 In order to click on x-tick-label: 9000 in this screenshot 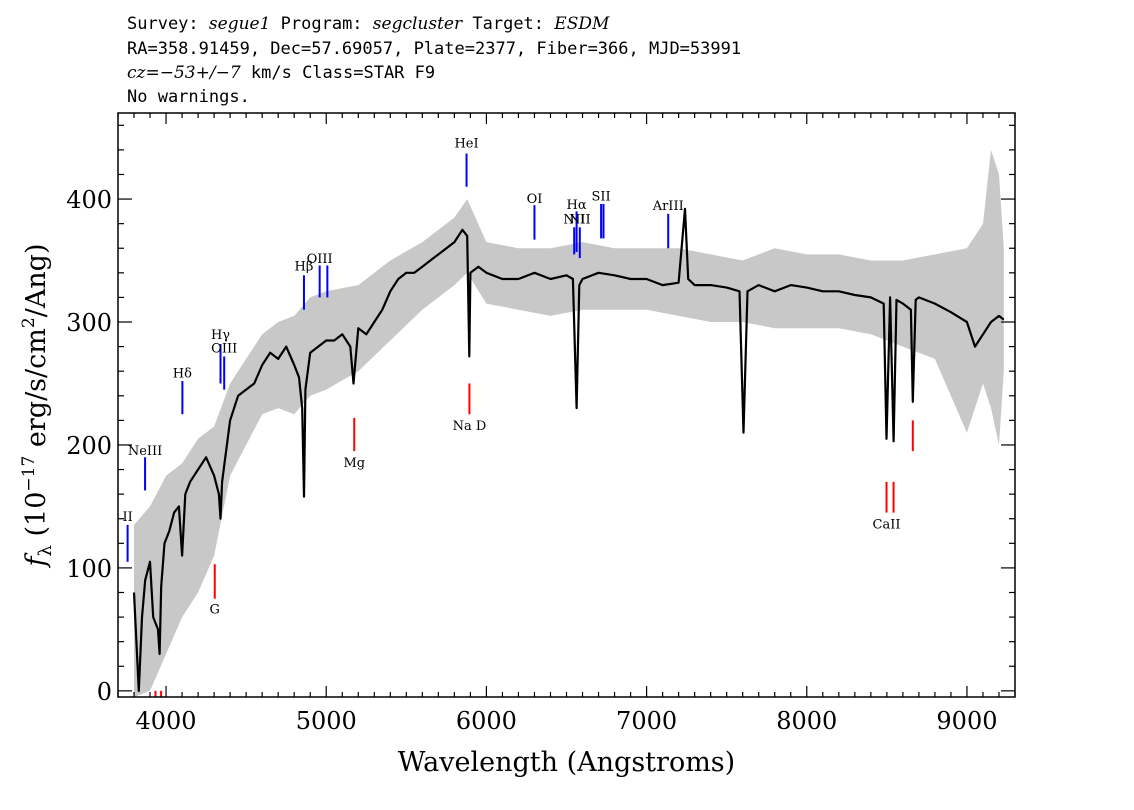, I will do `click(966, 721)`.